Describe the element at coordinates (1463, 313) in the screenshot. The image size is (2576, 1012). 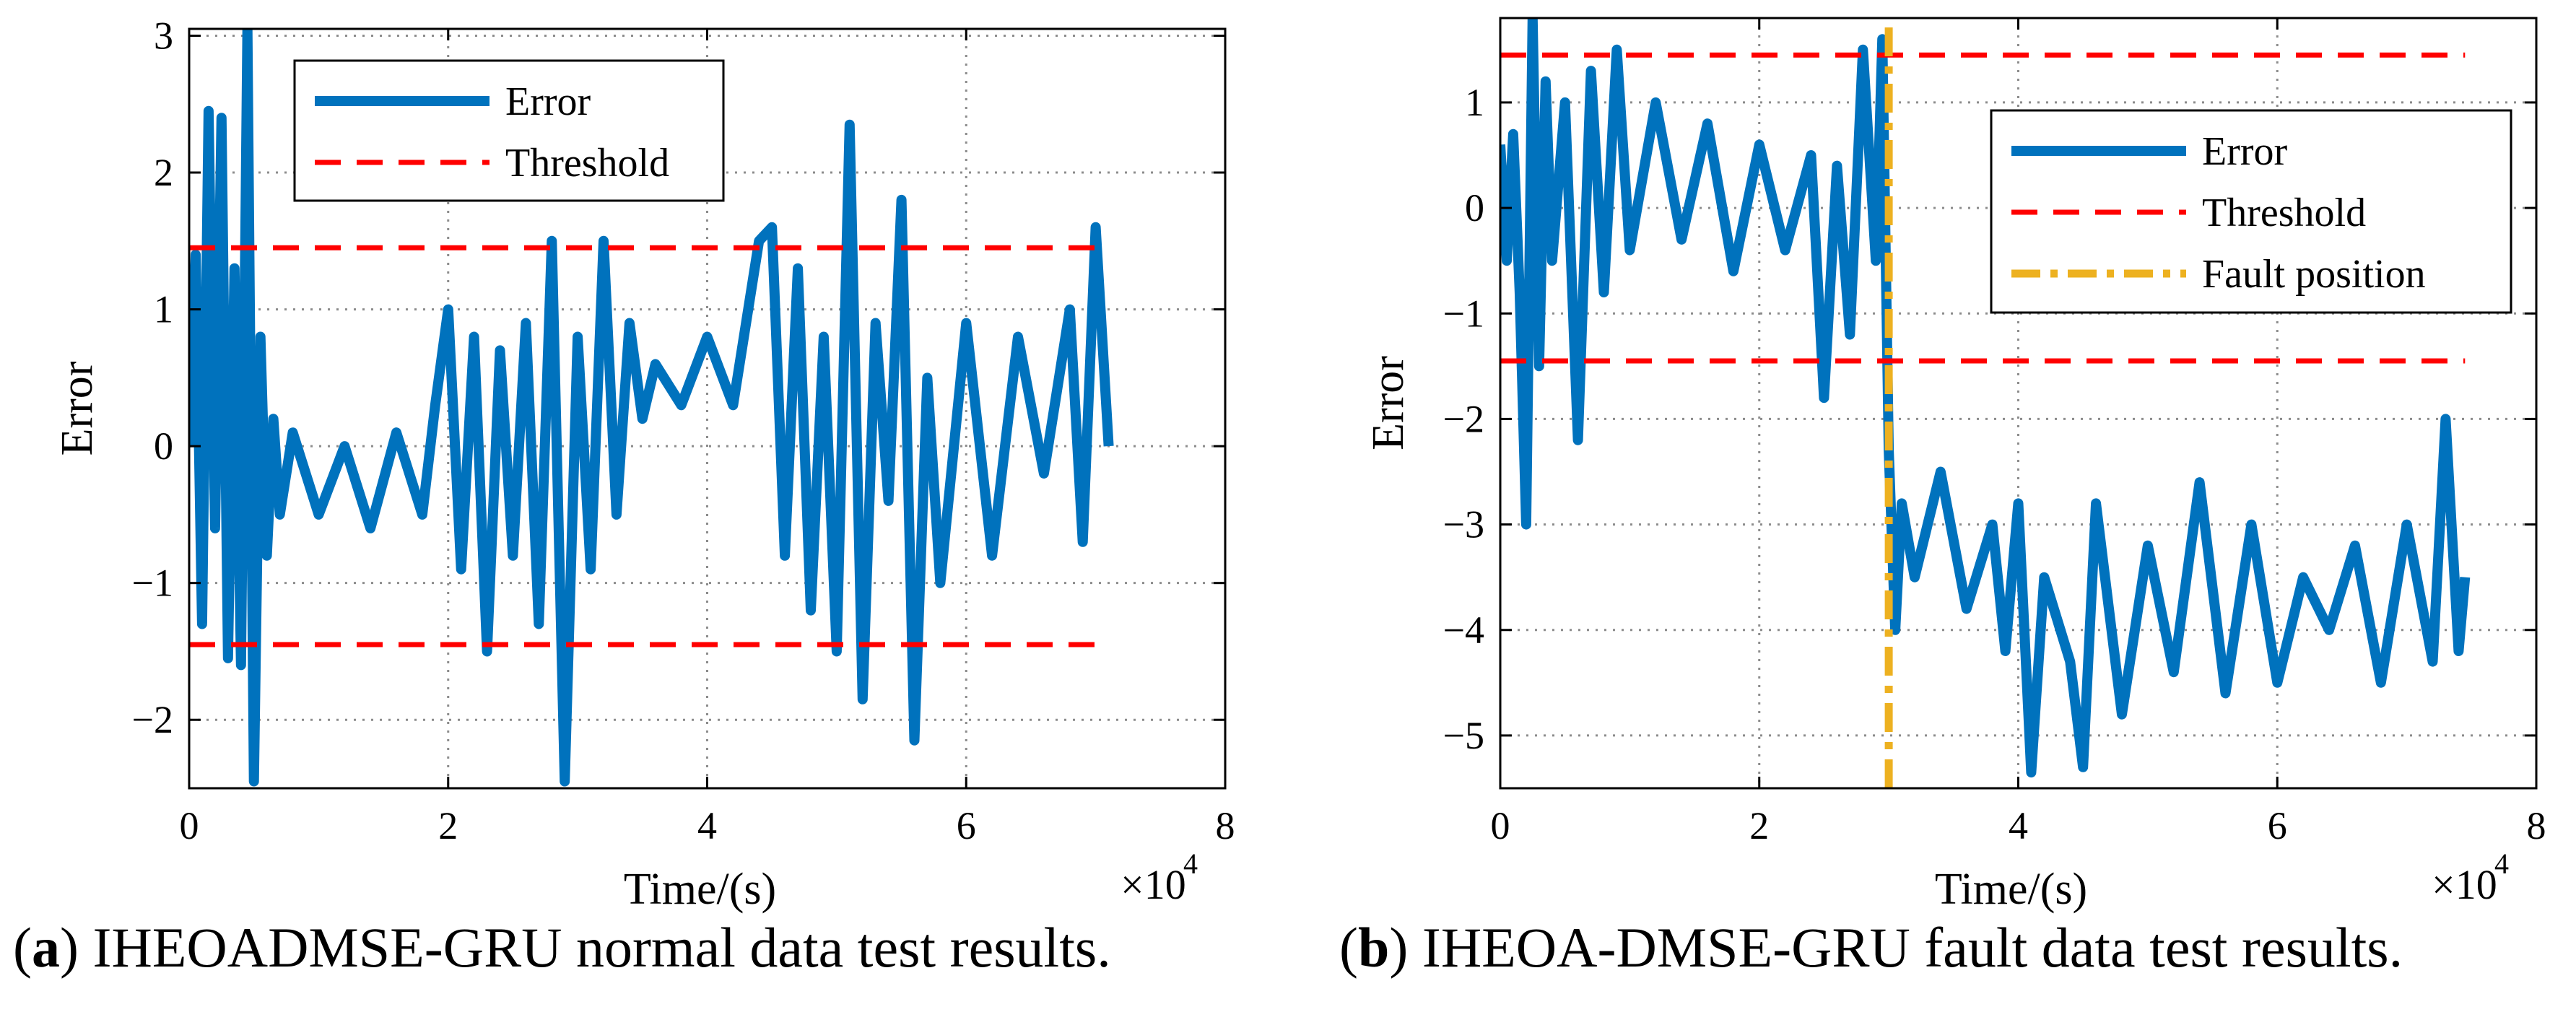
I see `y-tick-label-4: −1` at that location.